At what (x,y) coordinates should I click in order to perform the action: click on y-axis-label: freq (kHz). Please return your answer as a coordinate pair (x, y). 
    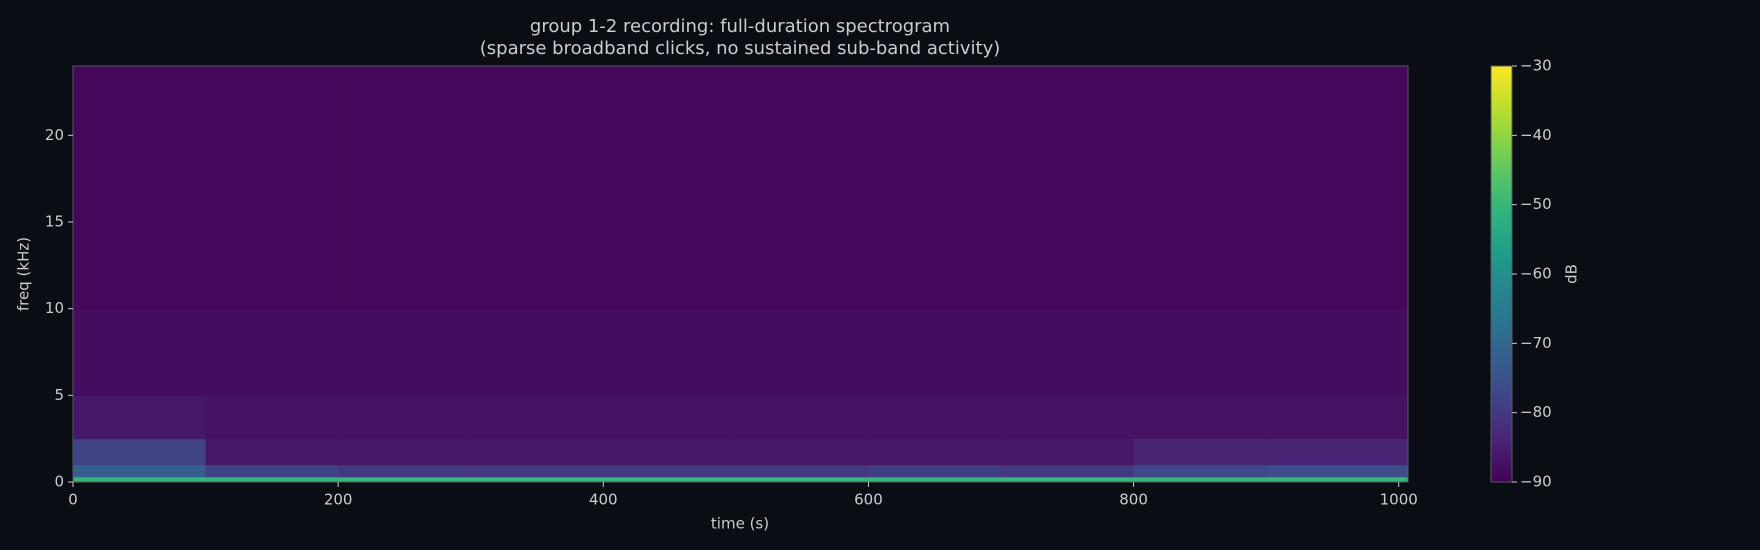
    Looking at the image, I should click on (24, 274).